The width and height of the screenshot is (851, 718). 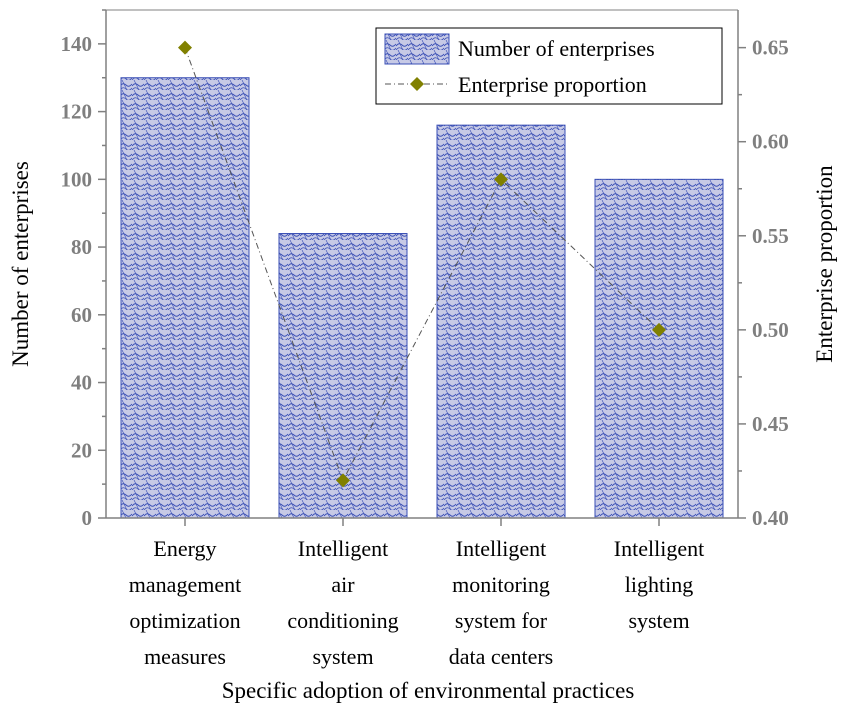 What do you see at coordinates (770, 142) in the screenshot?
I see `right-tick-label: 0.60` at bounding box center [770, 142].